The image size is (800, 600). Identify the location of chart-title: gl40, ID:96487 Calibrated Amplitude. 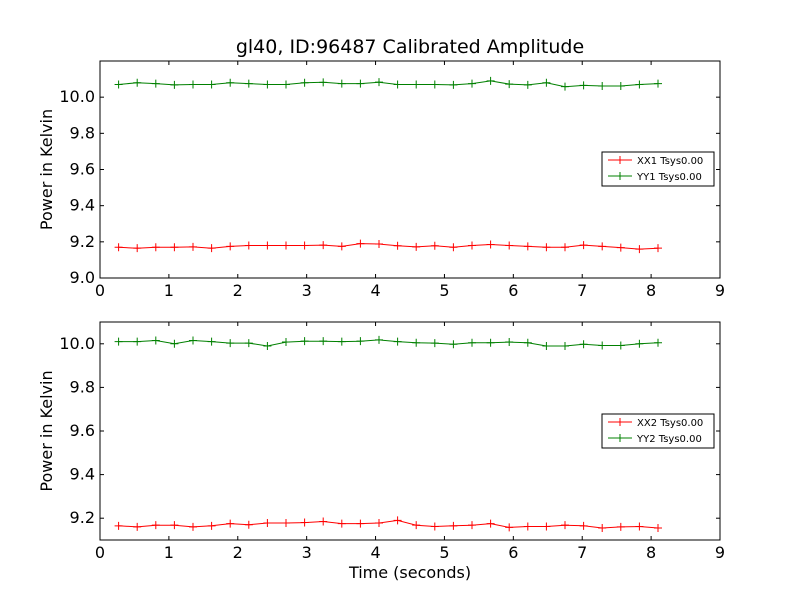
(410, 47).